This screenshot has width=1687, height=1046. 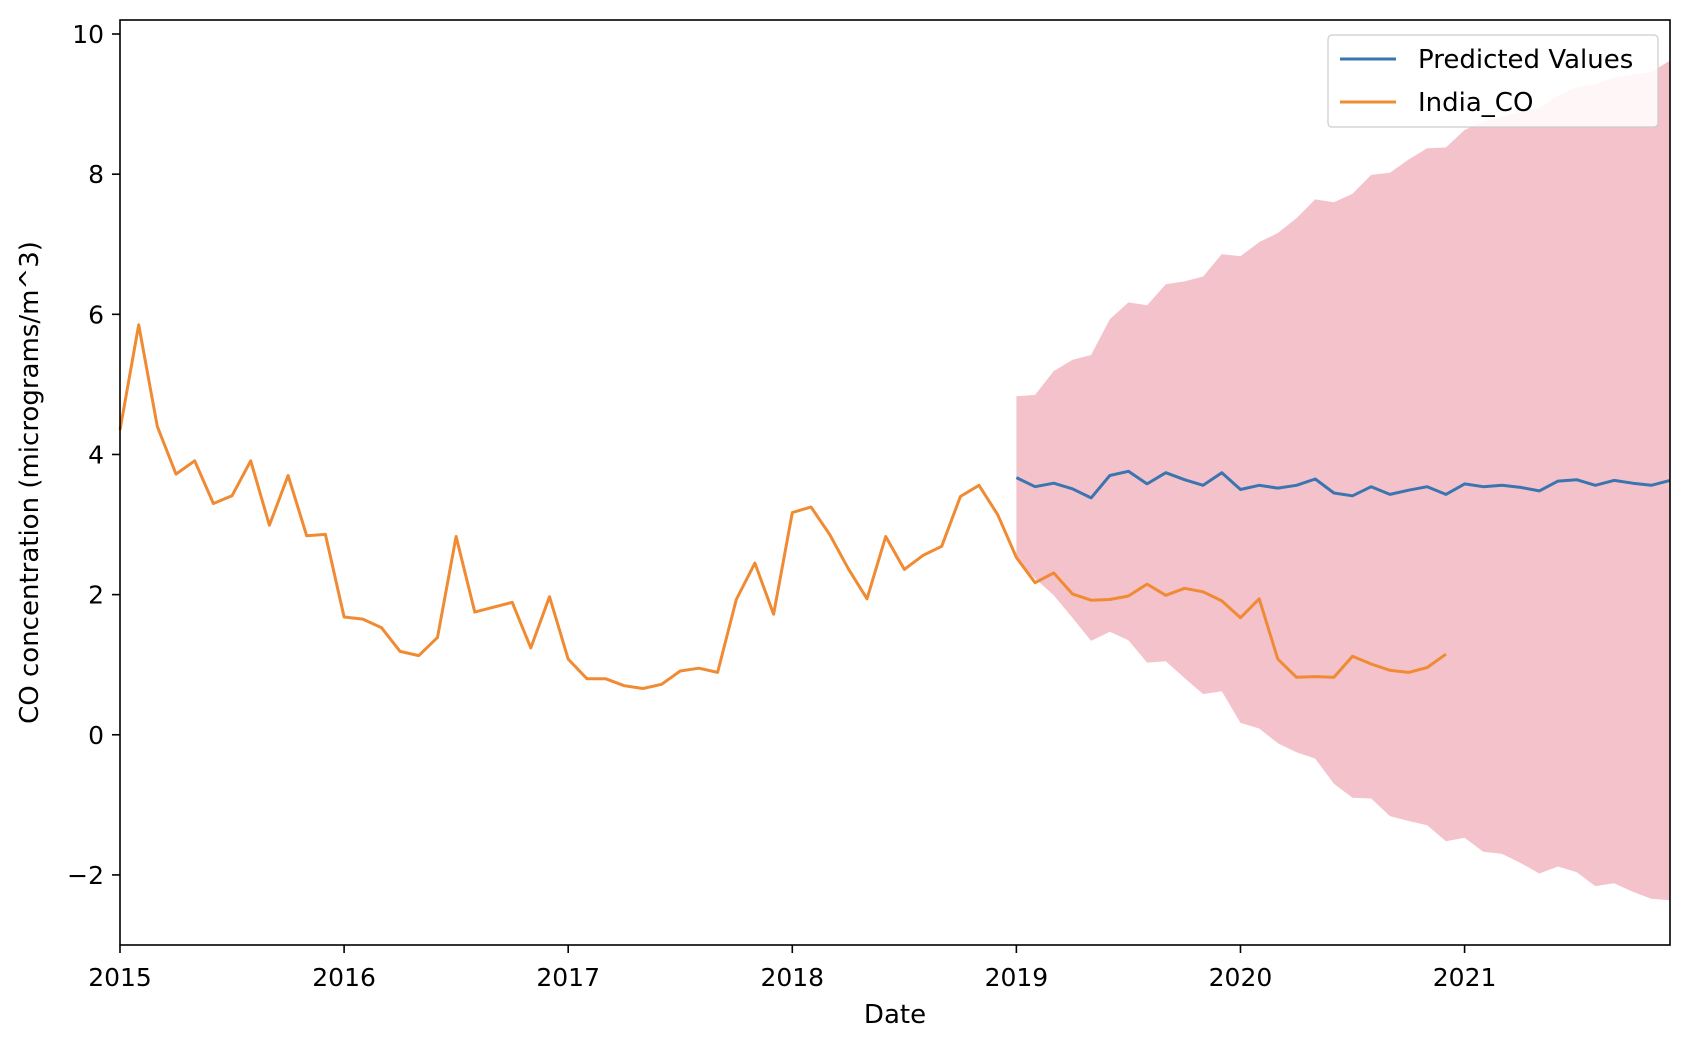 I want to click on y-tick-label: 8, so click(x=96, y=174).